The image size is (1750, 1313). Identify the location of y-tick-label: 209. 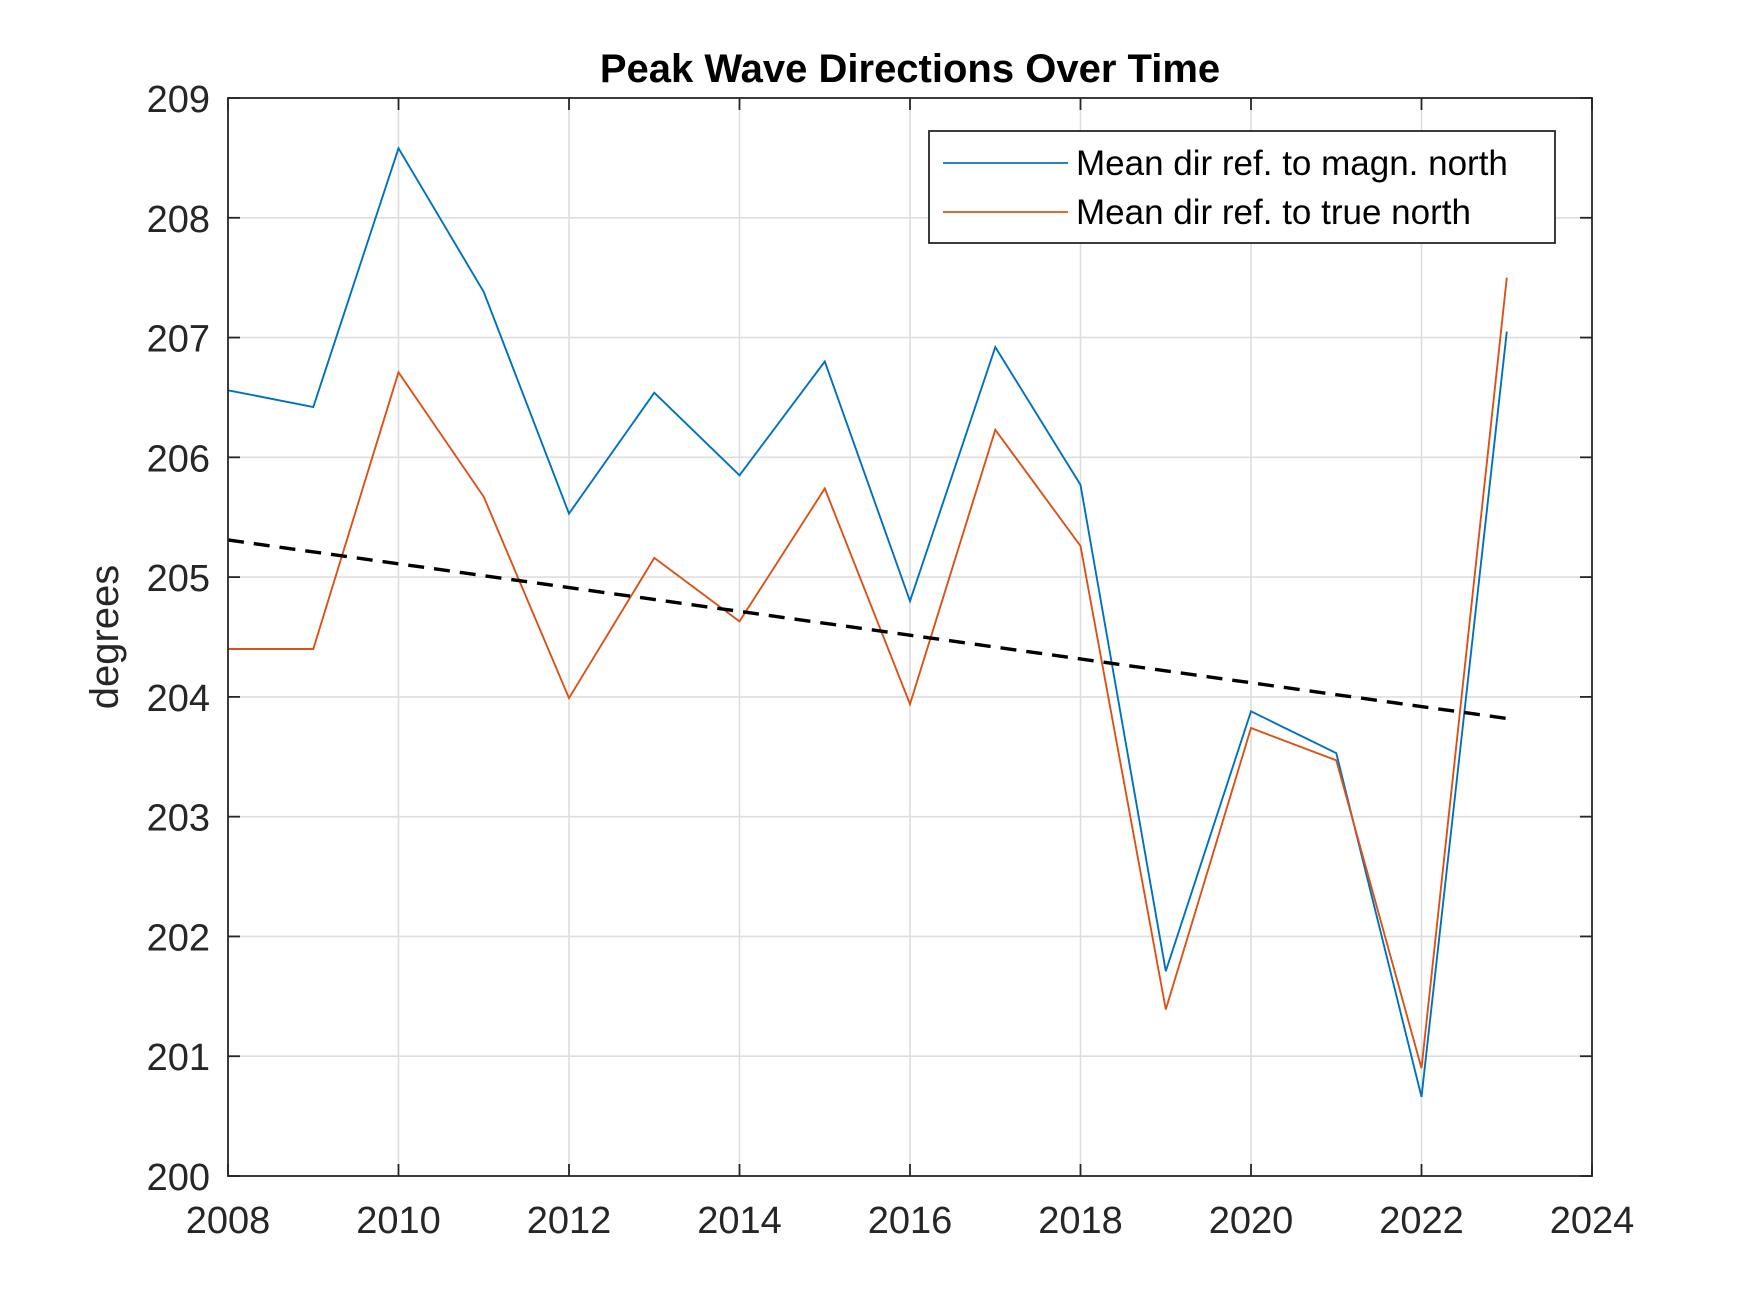
(178, 100).